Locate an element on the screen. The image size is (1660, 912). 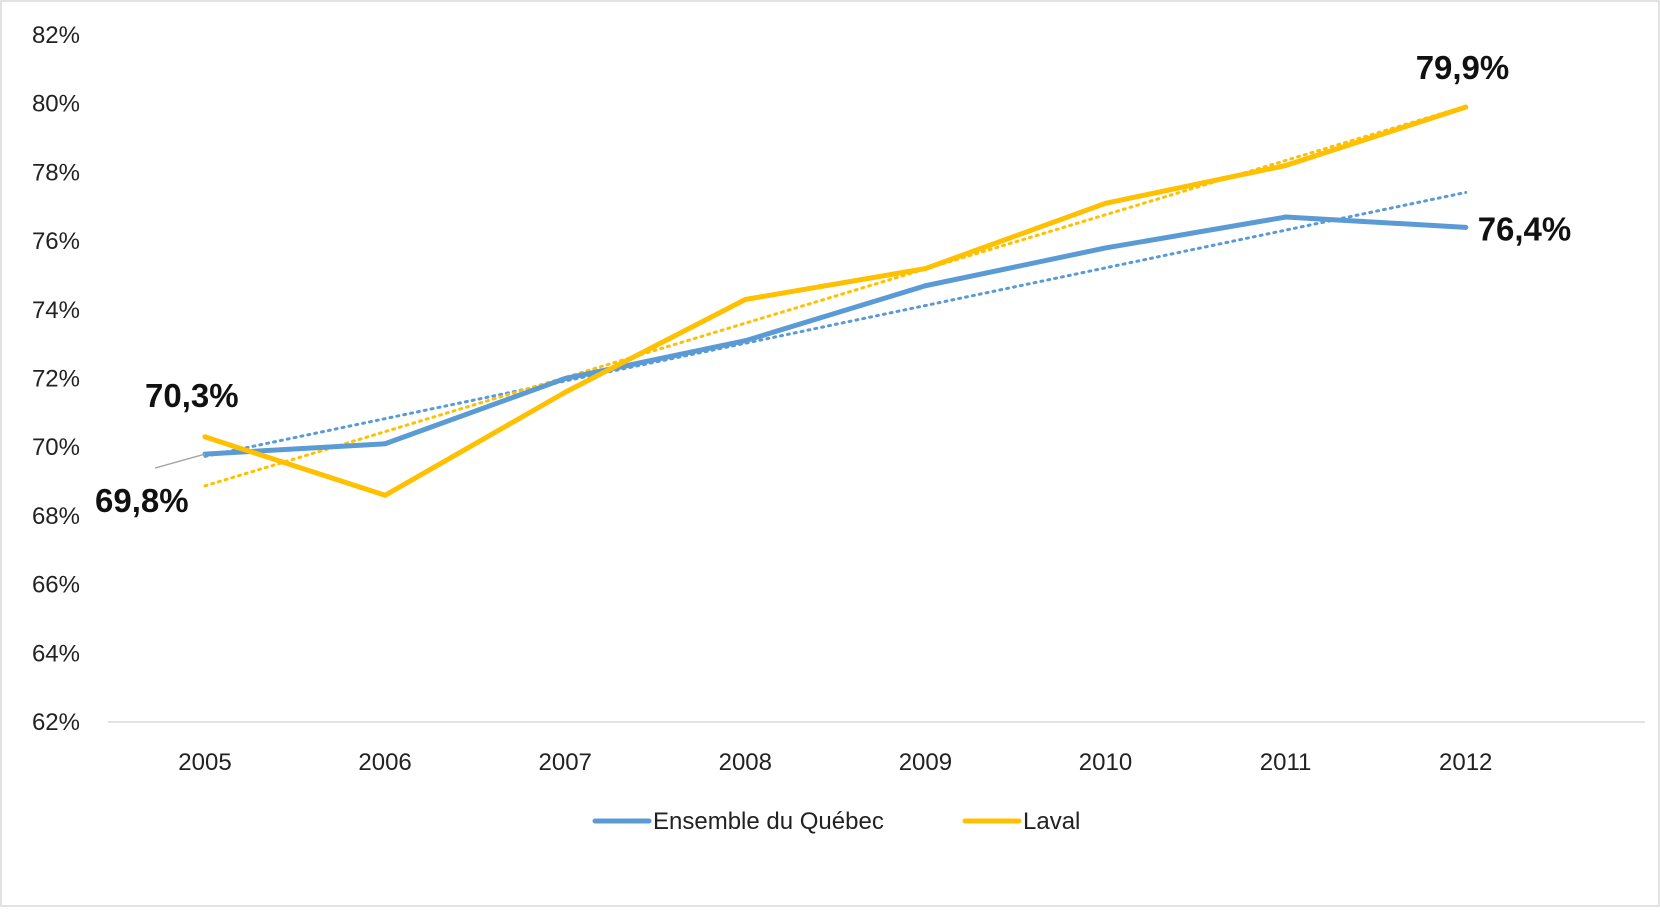
legend: Ensemble du Québec Laval is located at coordinates (836, 821).